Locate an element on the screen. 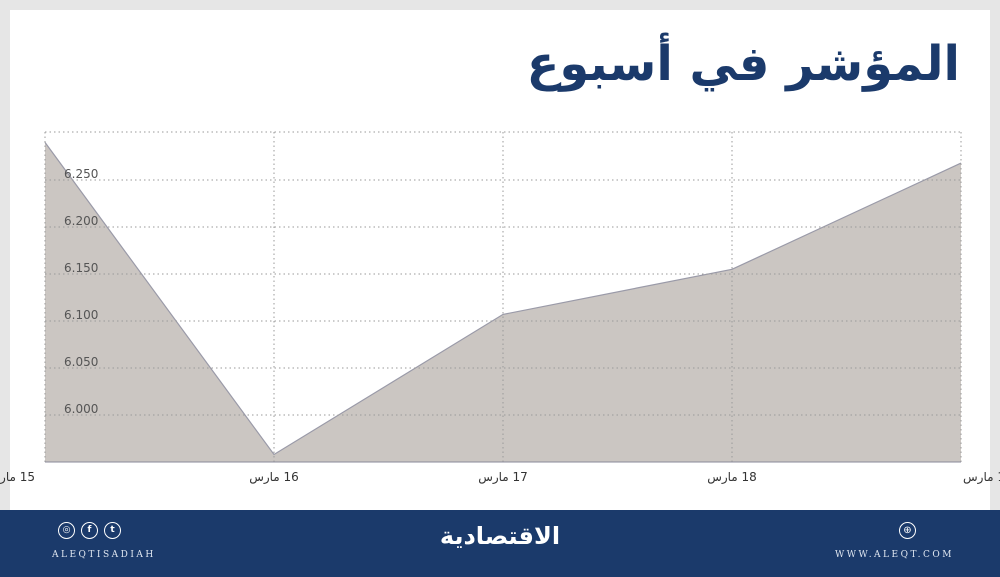  y-tick-label: 6.000 is located at coordinates (81, 409).